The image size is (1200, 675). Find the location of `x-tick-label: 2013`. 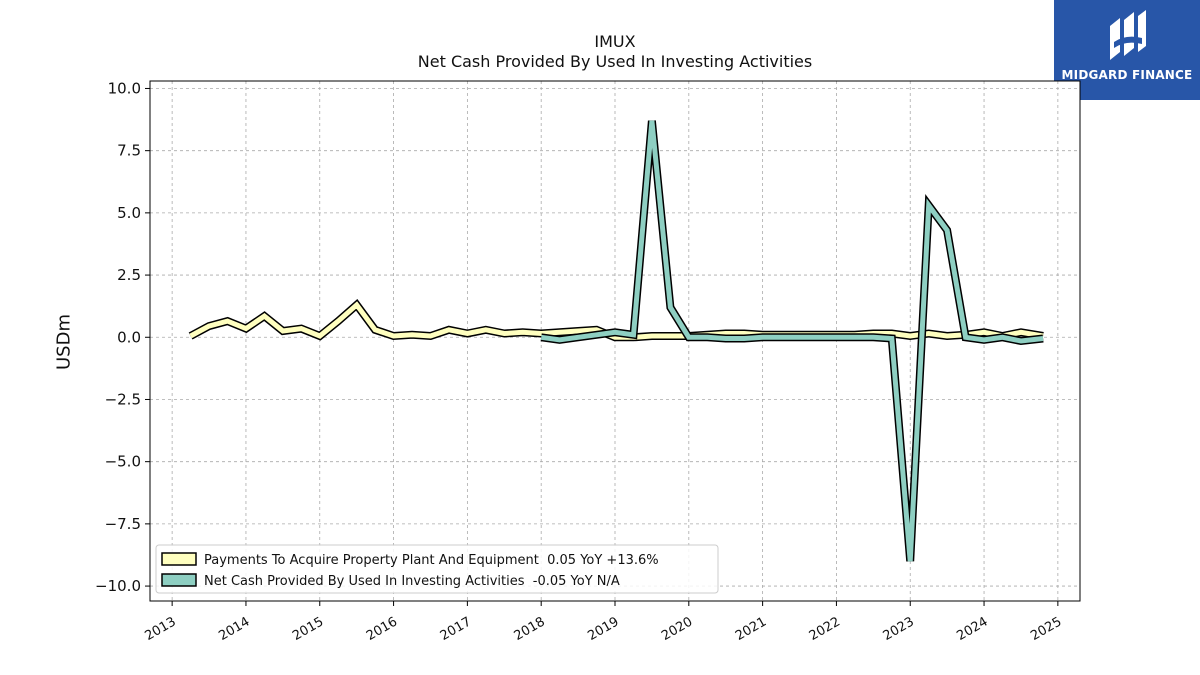

x-tick-label: 2013 is located at coordinates (161, 629).